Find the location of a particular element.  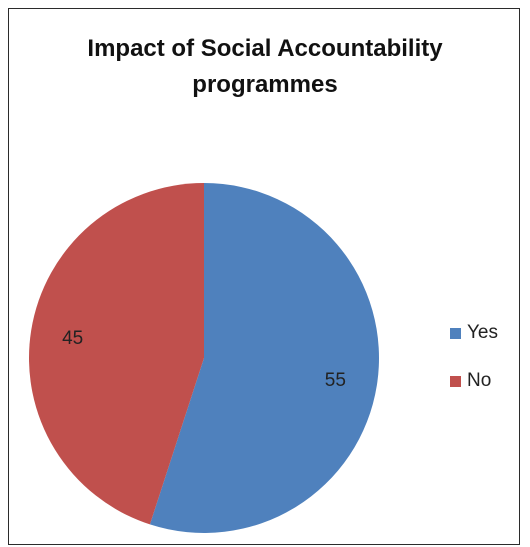

chart-title-line-2: programmes is located at coordinates (265, 84).